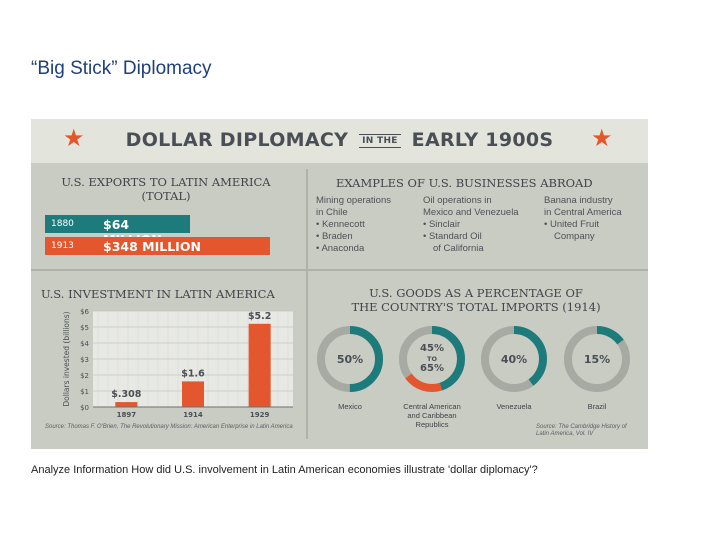  What do you see at coordinates (84, 376) in the screenshot?
I see `y-tick-label: $2` at bounding box center [84, 376].